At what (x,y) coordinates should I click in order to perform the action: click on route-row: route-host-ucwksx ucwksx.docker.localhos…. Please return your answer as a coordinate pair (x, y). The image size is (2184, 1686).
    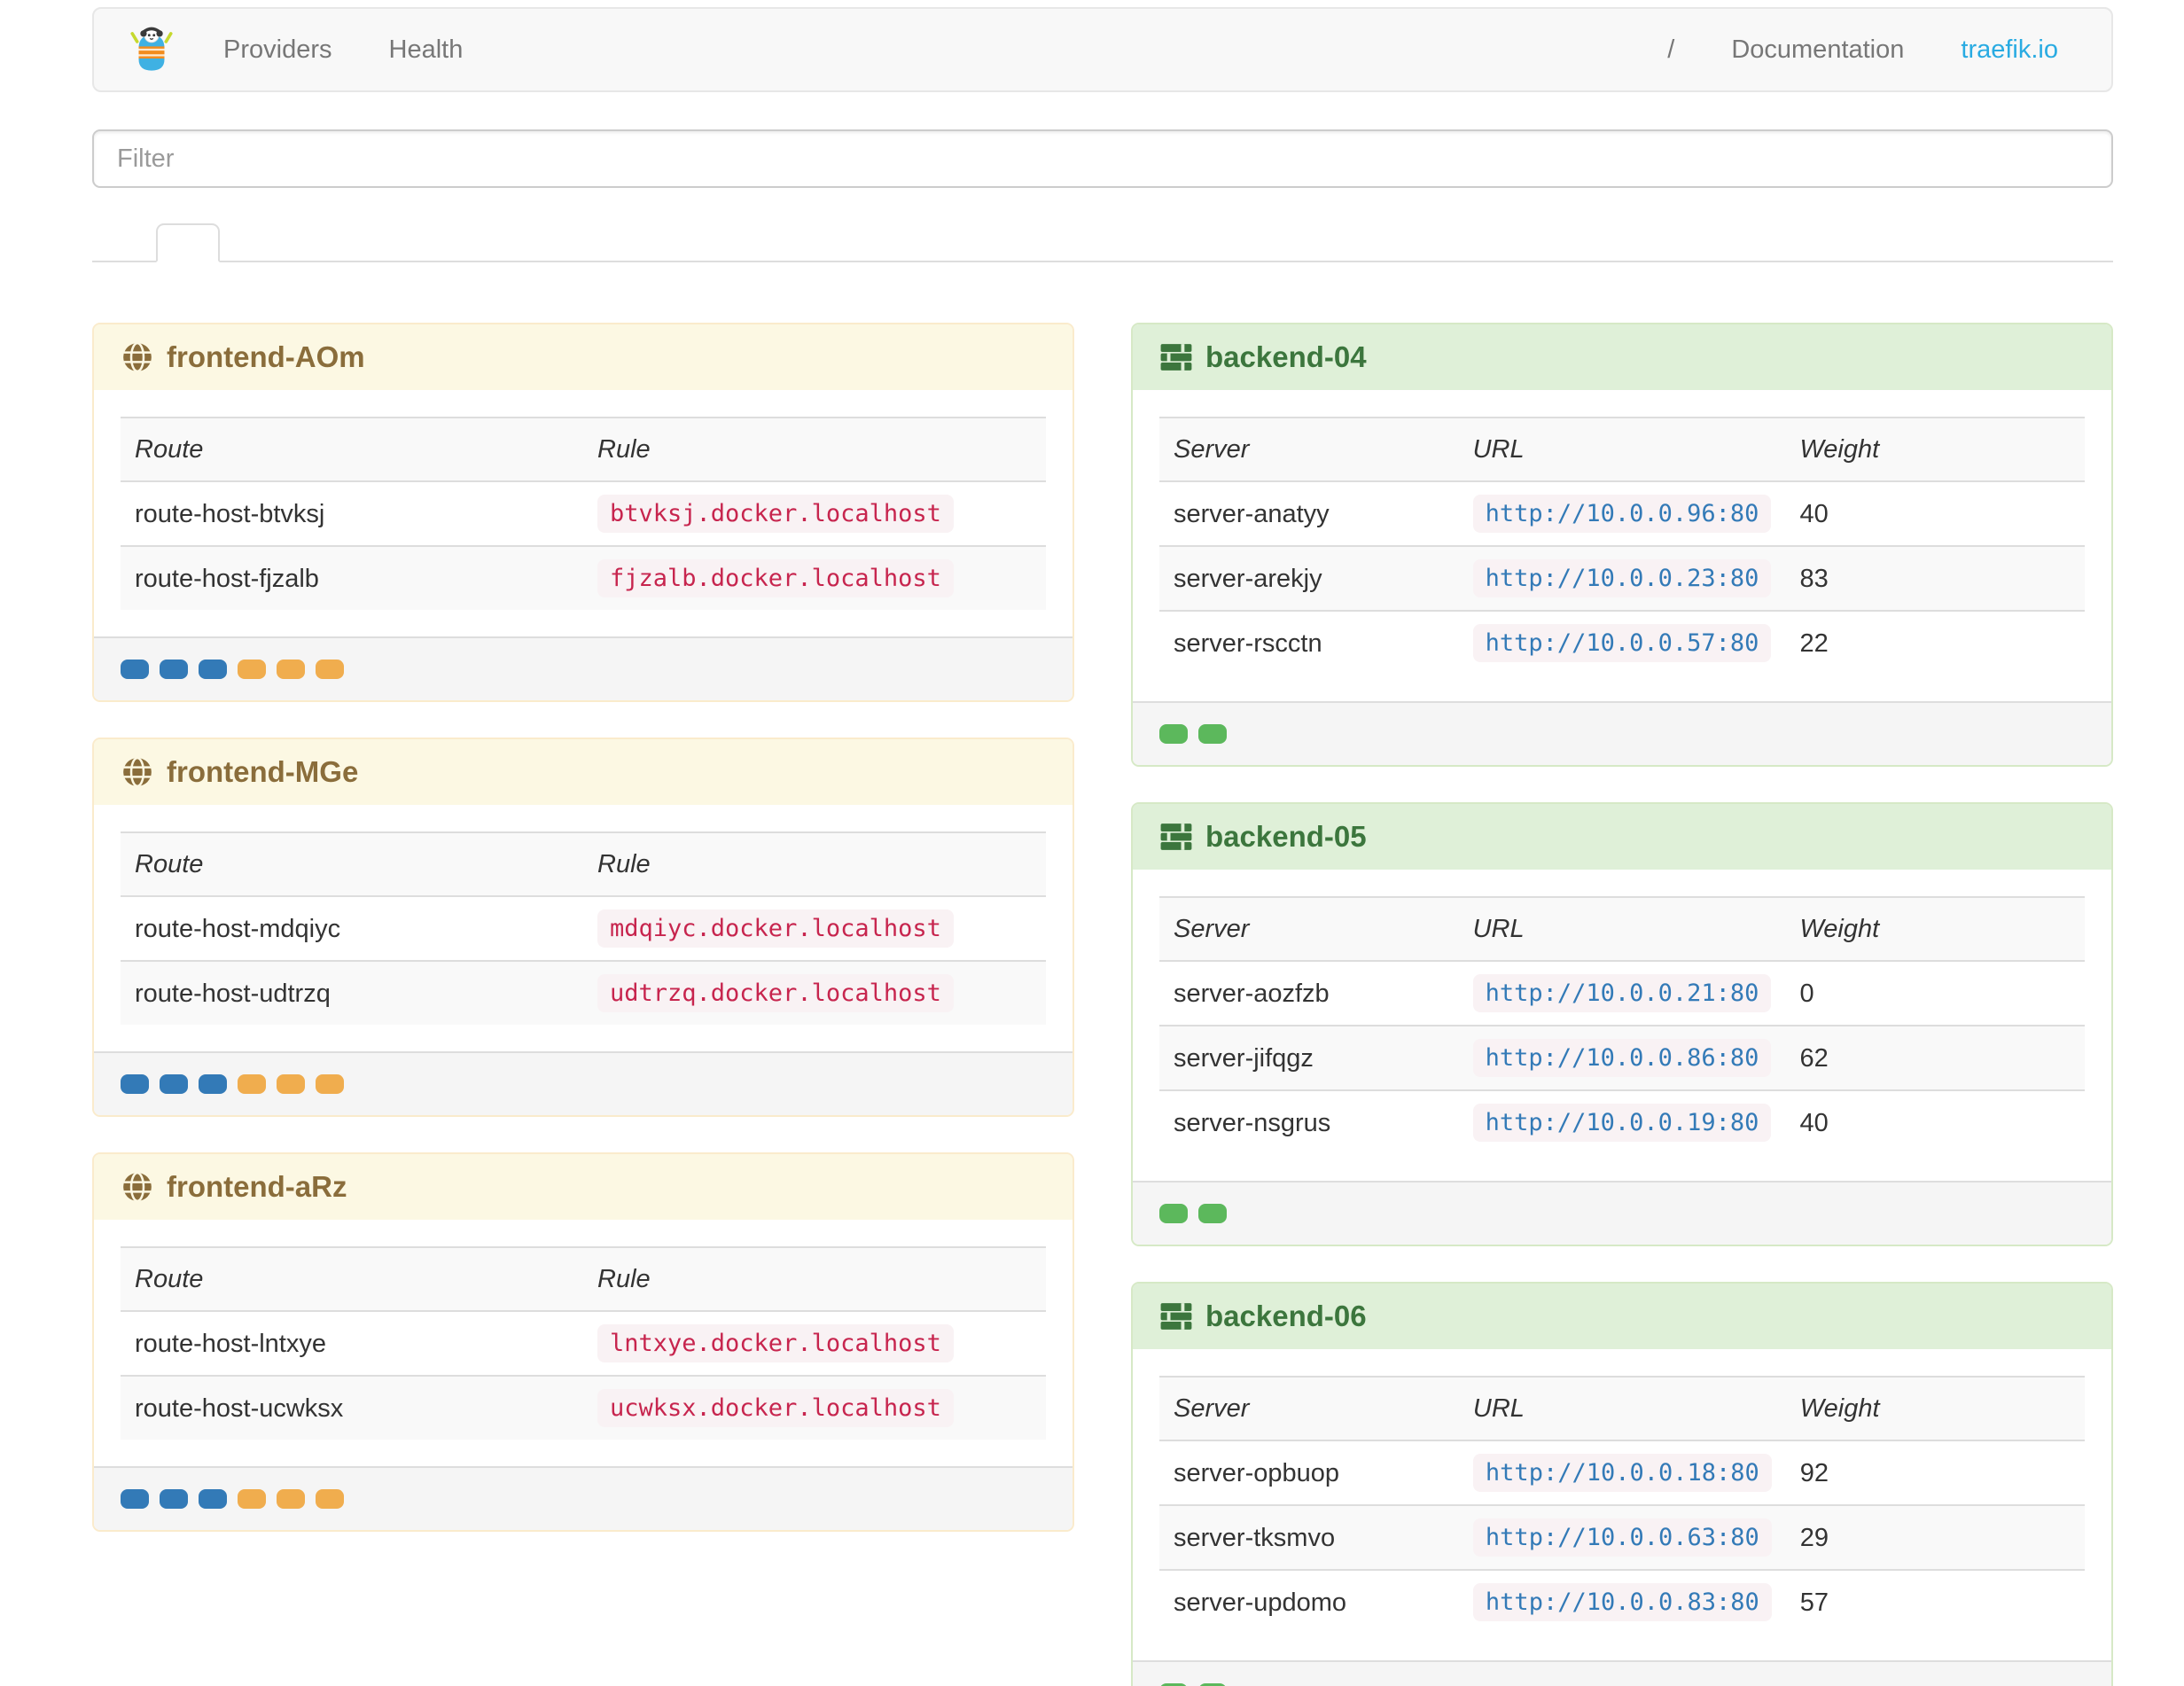
    Looking at the image, I should click on (583, 1407).